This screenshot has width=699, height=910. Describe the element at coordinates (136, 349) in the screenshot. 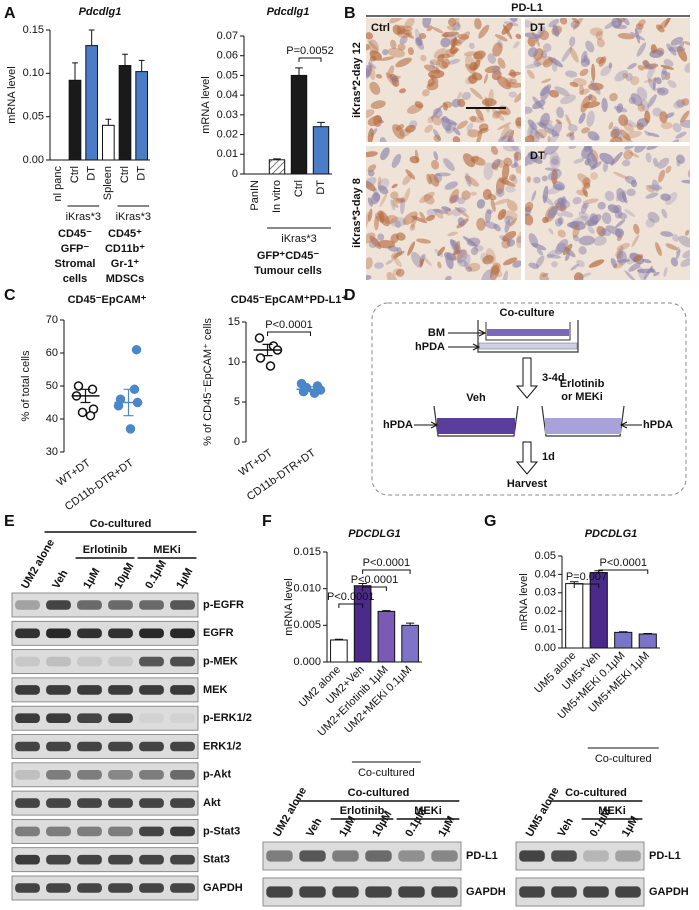

I see `dot` at that location.